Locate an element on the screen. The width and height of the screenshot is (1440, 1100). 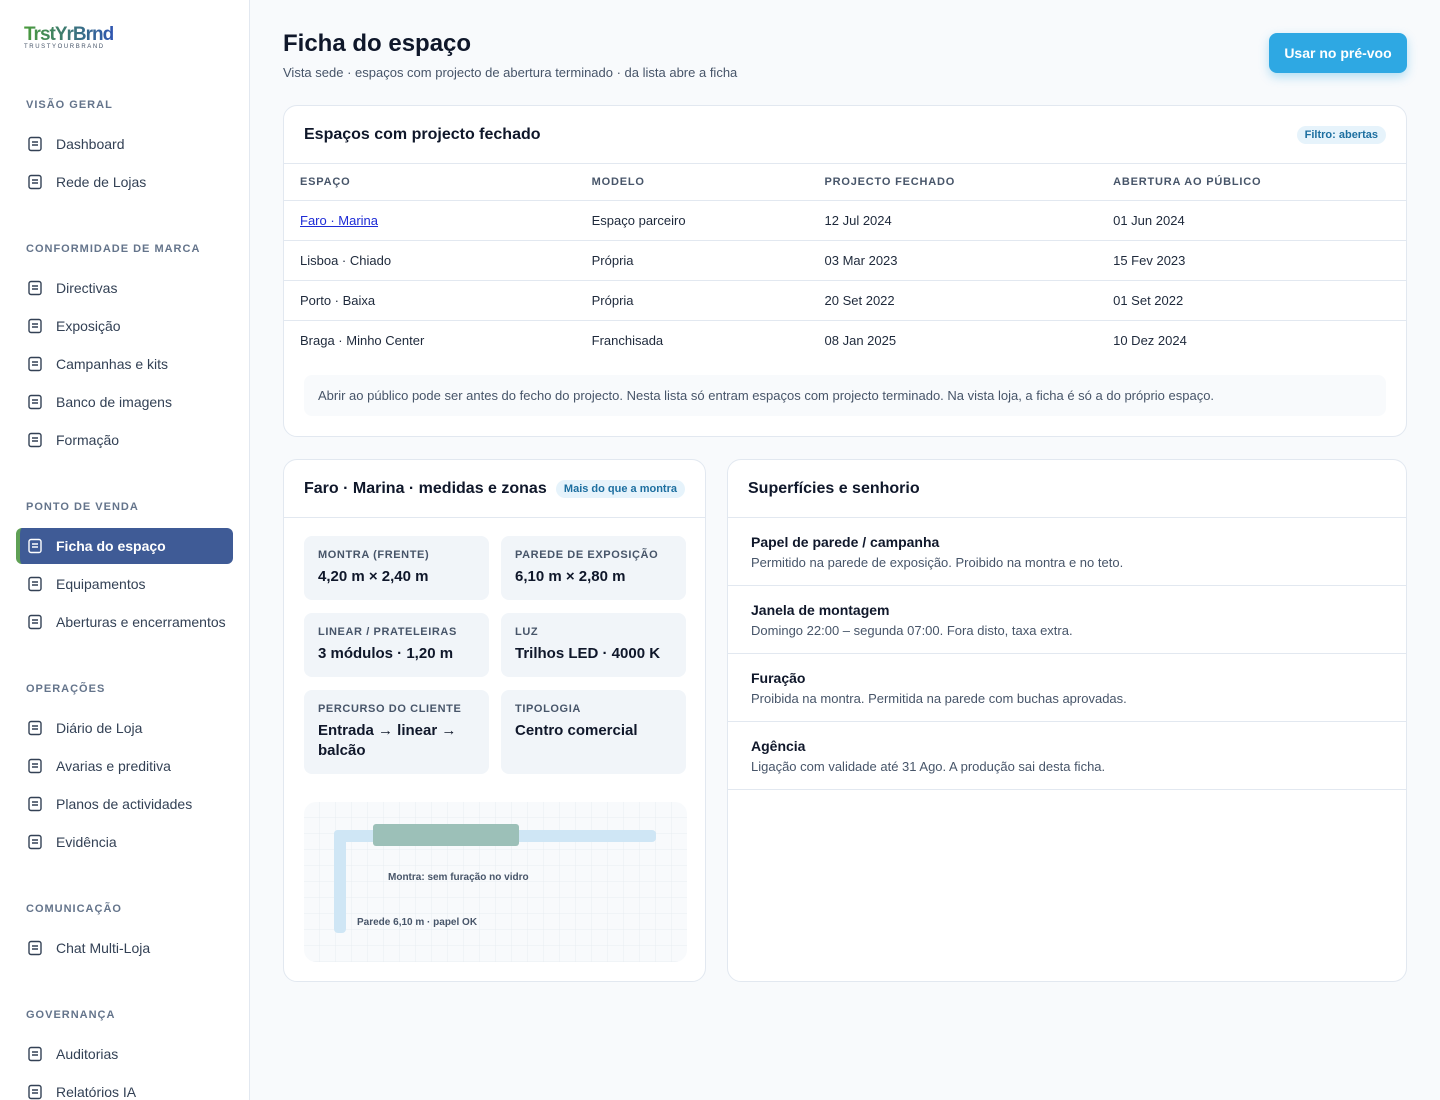
nav-item: Dashboard is located at coordinates (124, 144).